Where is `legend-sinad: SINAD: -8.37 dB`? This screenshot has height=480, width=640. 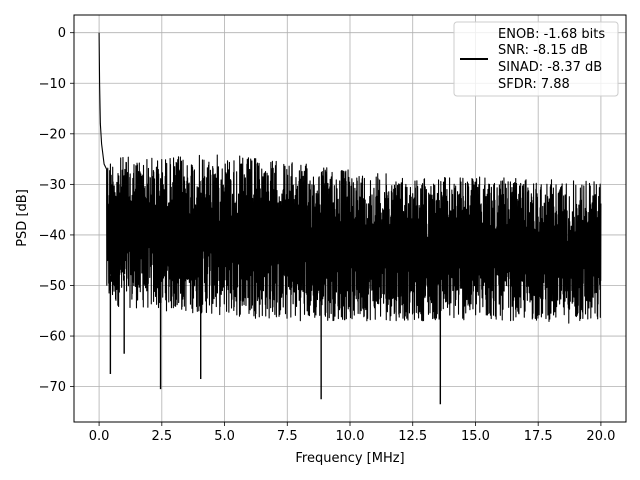
legend-sinad: SINAD: -8.37 dB is located at coordinates (550, 67).